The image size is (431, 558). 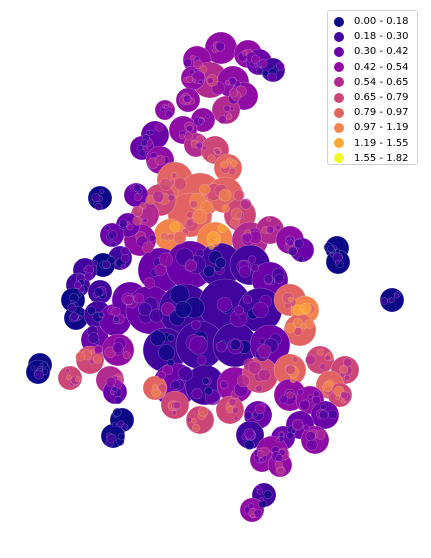 I want to click on legend-item: 0.42 - 0.54, so click(x=375, y=67).